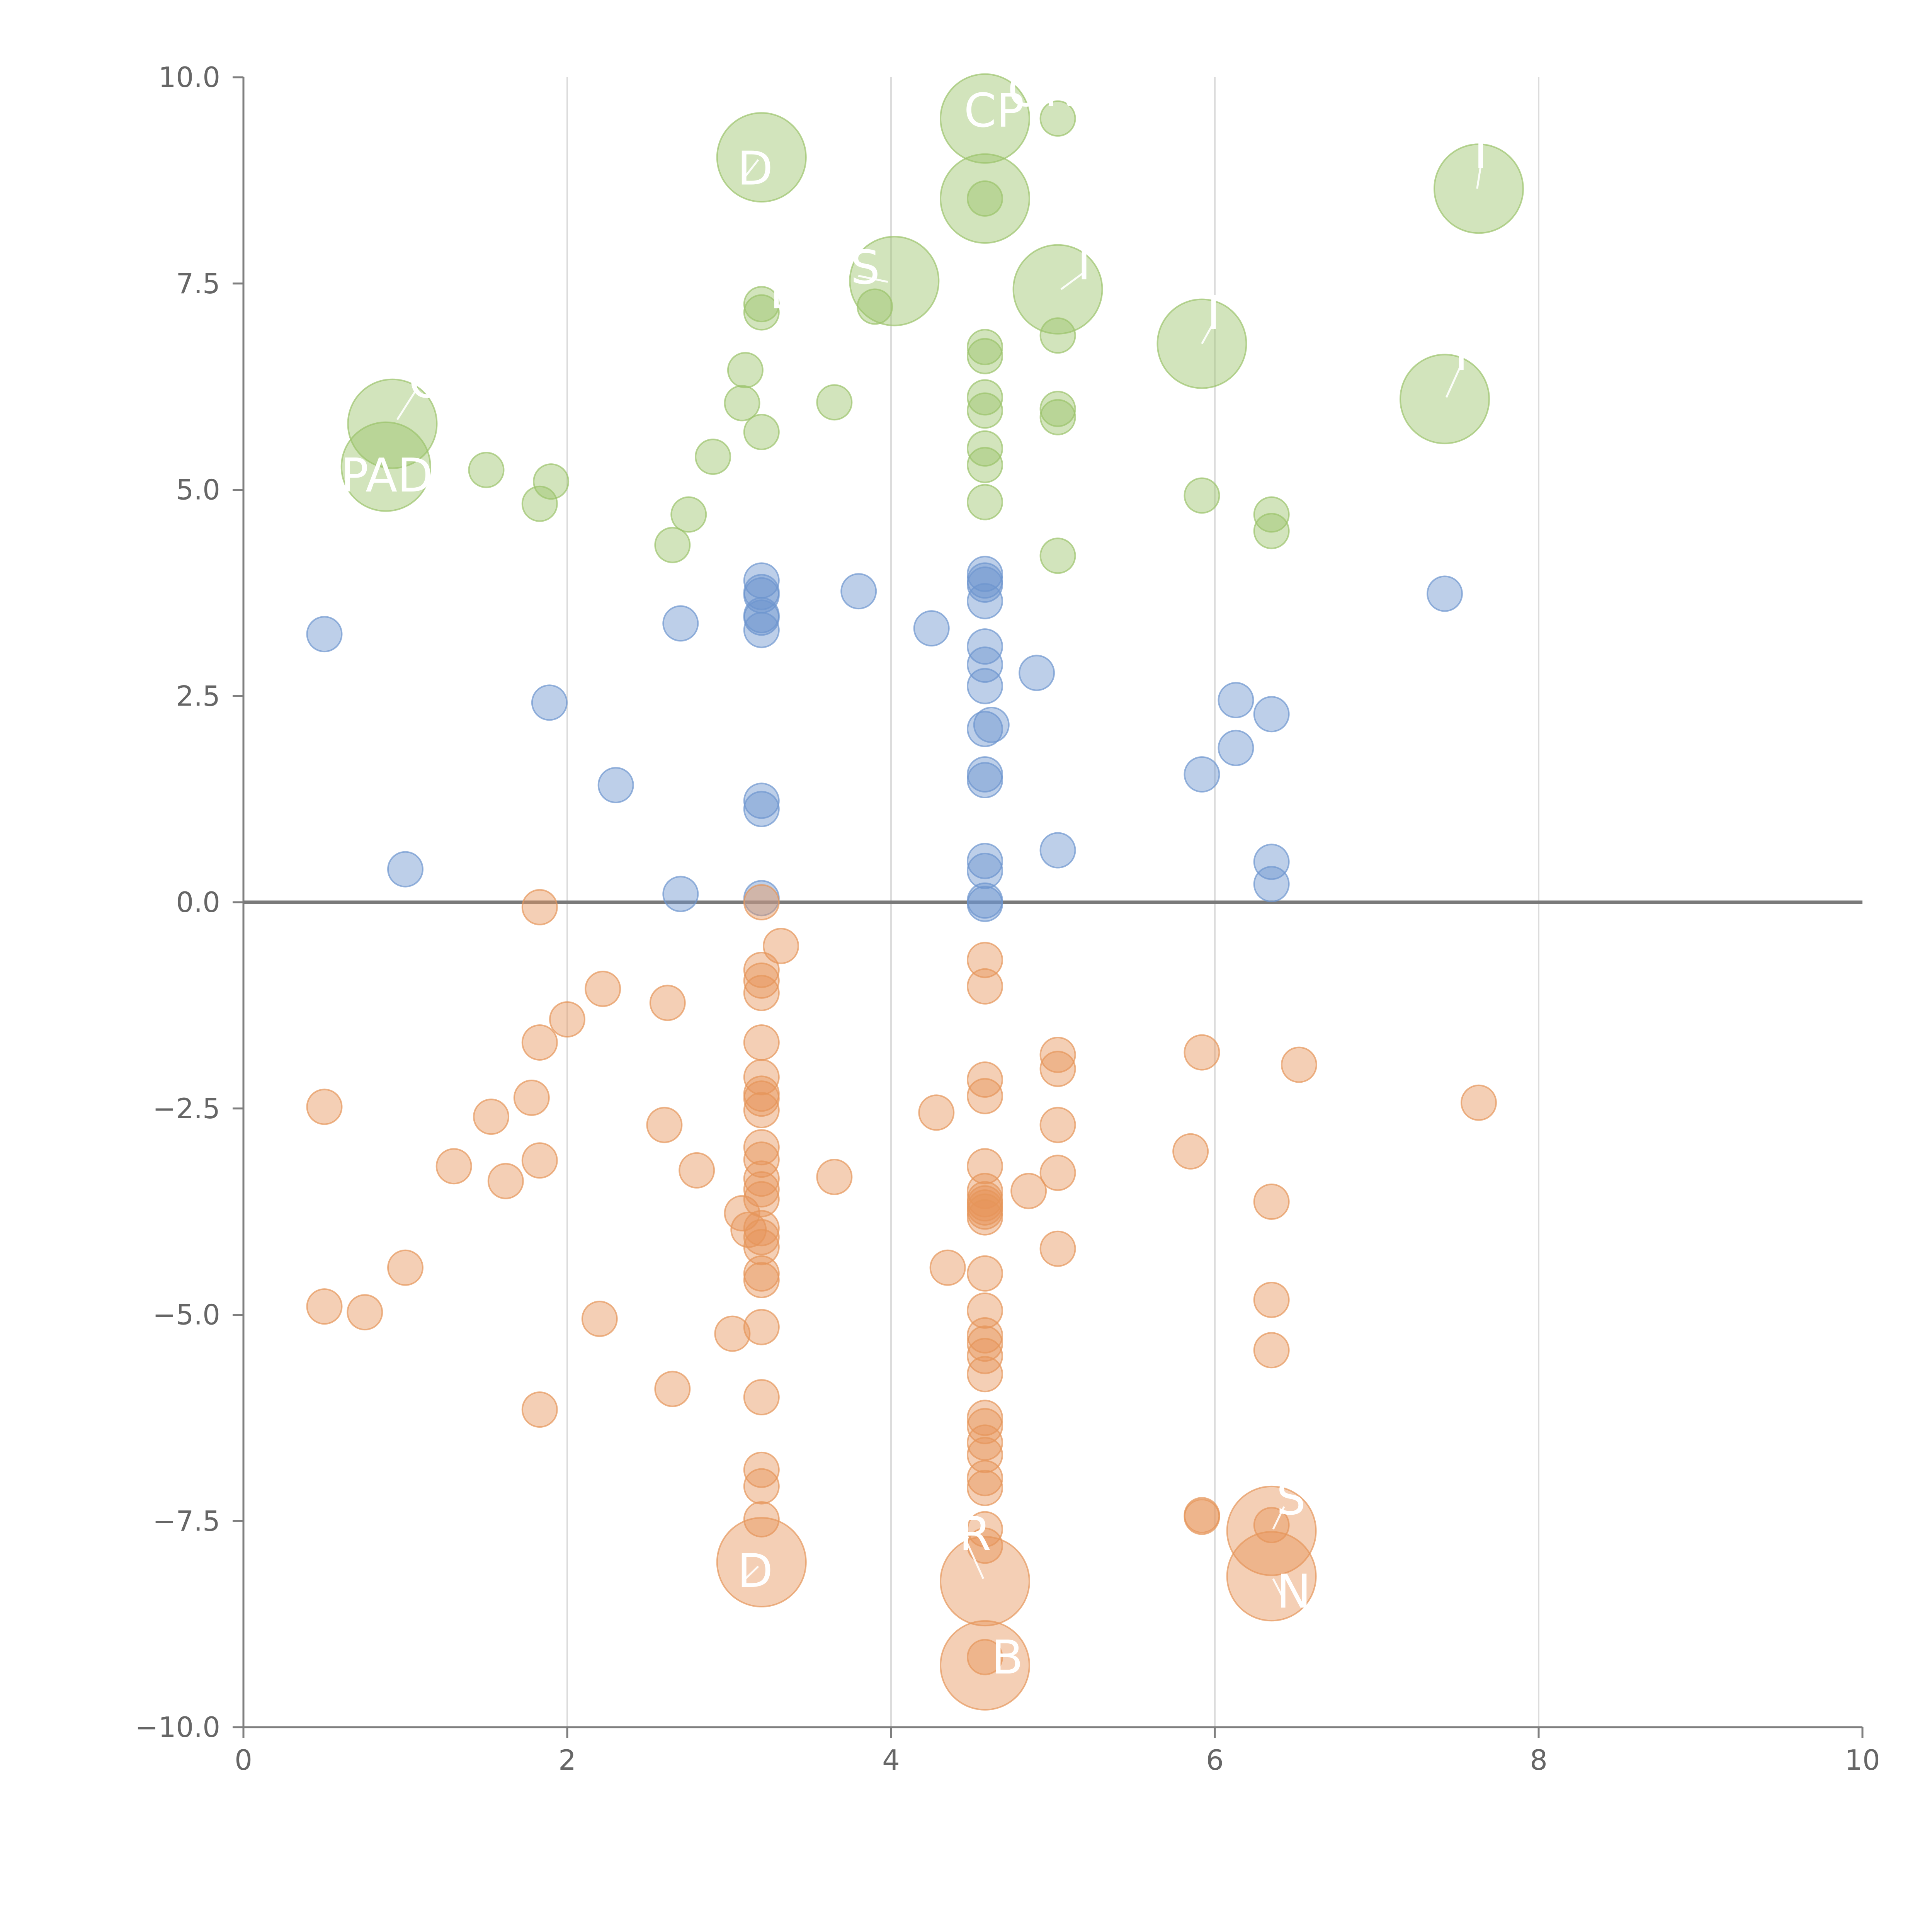  Describe the element at coordinates (994, 111) in the screenshot. I see `annotation-label: CP` at that location.